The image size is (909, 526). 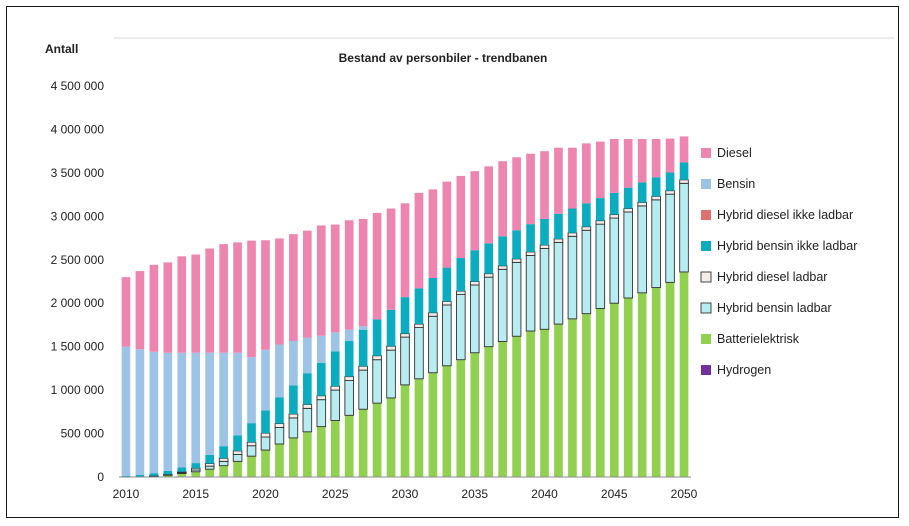 What do you see at coordinates (558, 226) in the screenshot?
I see `bar-segment-hybrid-bensin-ikke-ladbar-2041` at bounding box center [558, 226].